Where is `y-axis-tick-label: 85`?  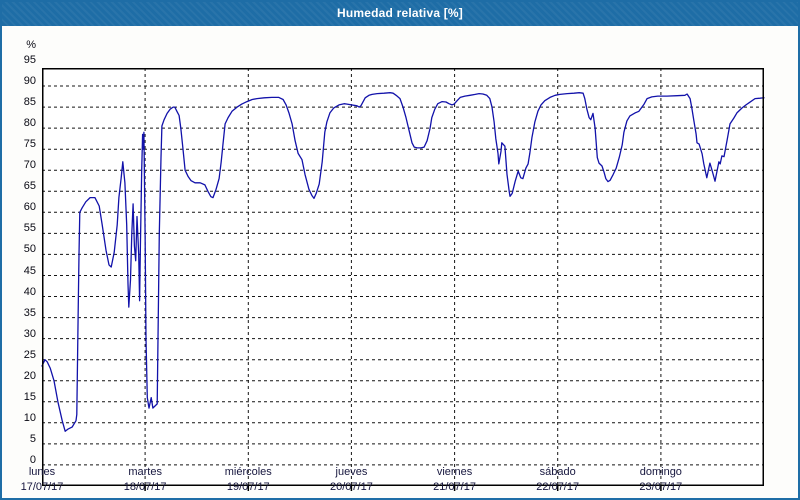
y-axis-tick-label: 85 is located at coordinates (29, 102).